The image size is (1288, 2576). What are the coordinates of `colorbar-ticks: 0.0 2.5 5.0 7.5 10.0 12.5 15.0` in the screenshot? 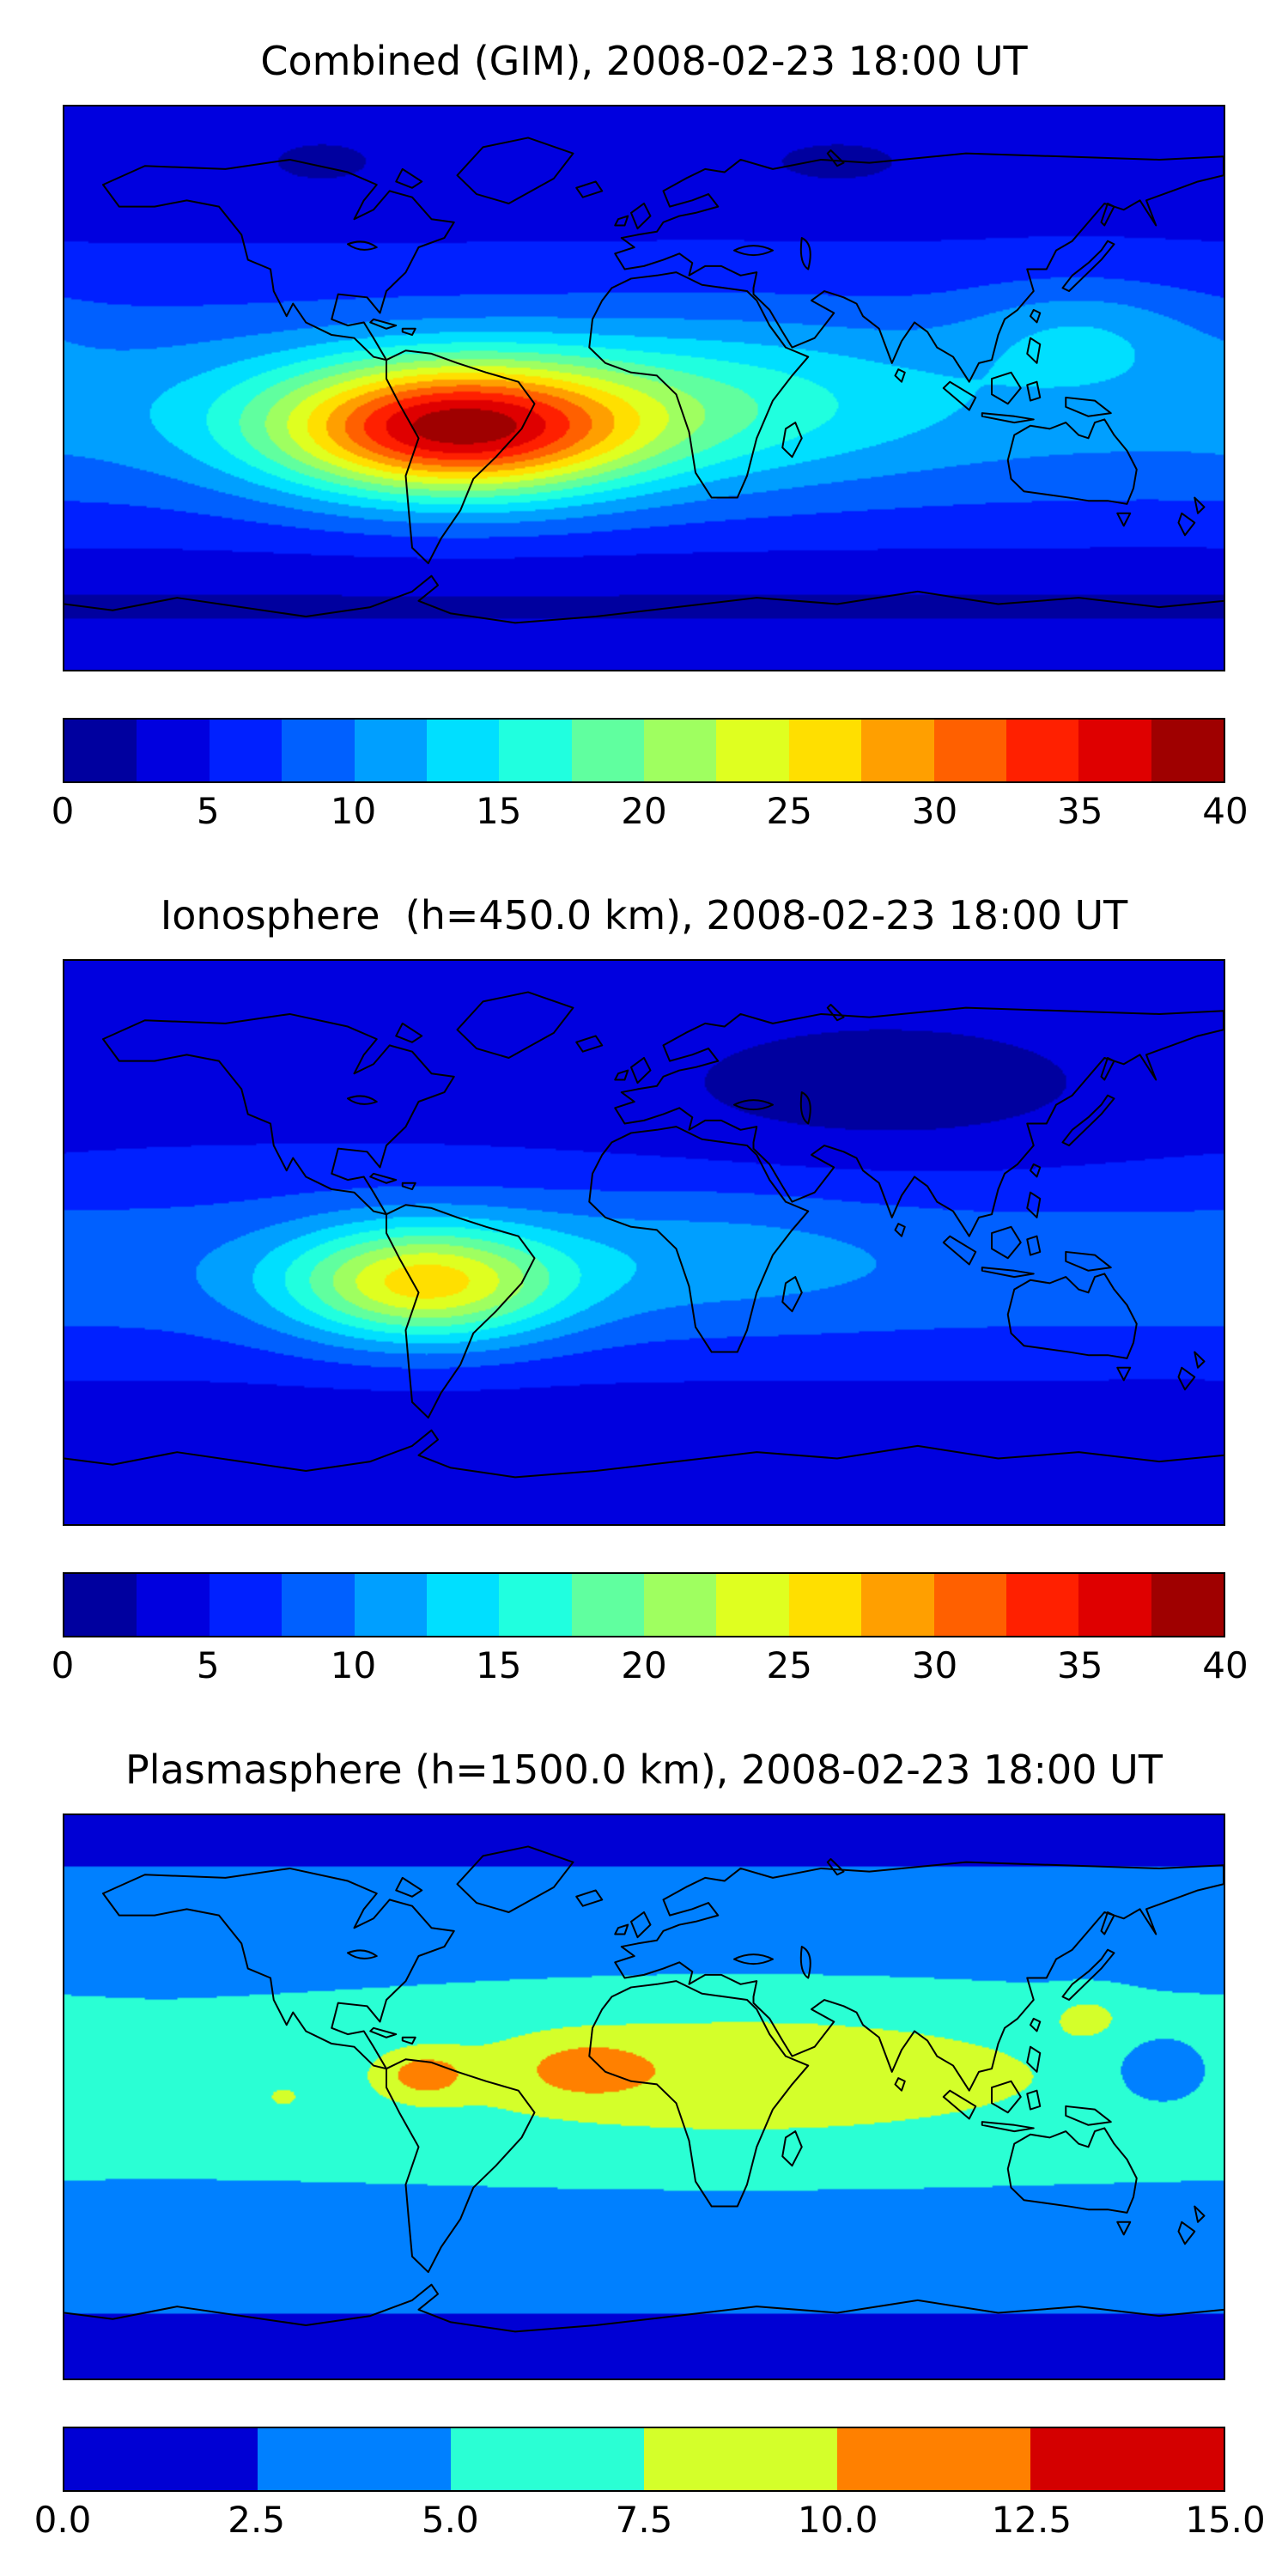 It's located at (650, 2524).